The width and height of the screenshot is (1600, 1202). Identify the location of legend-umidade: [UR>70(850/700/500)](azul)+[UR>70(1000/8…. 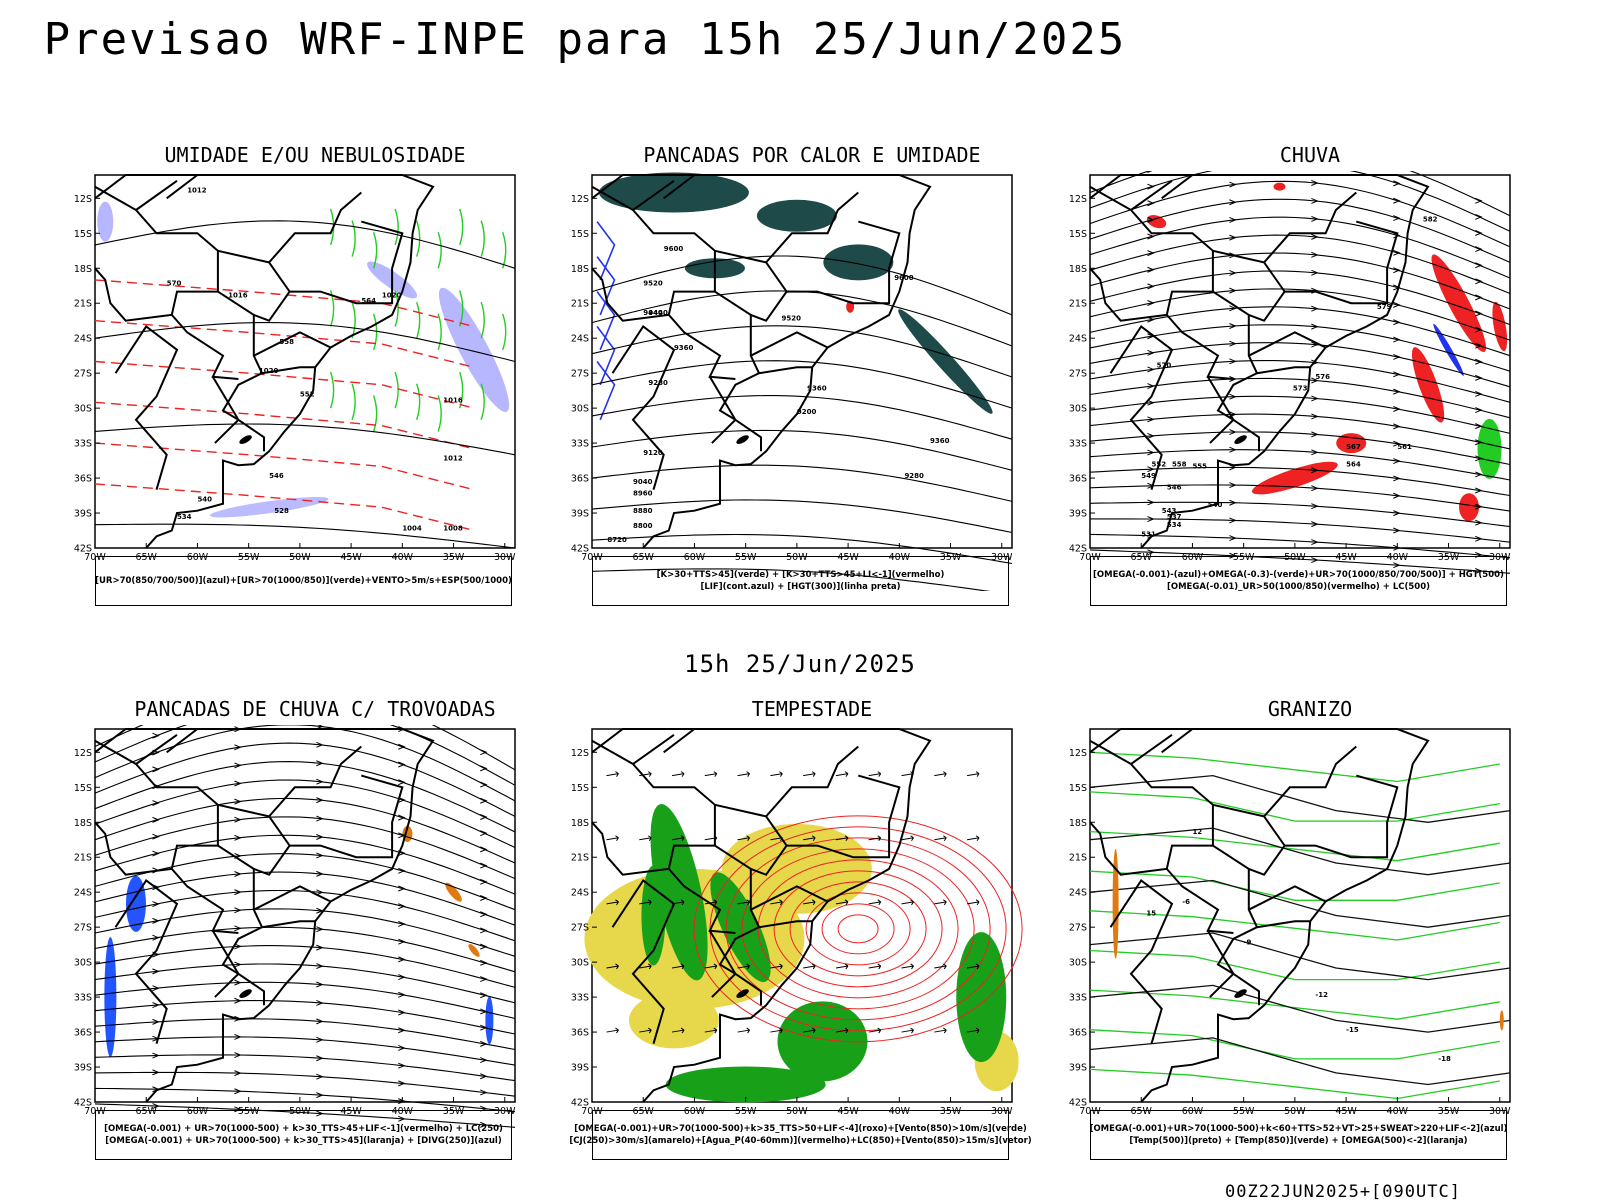
(303, 581).